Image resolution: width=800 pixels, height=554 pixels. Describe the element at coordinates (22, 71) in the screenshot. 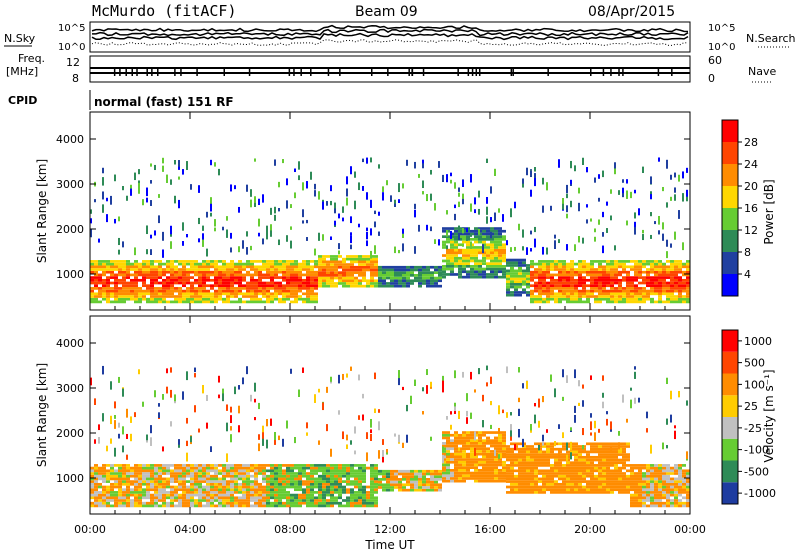

I see `freq-unit: [MHz]` at that location.